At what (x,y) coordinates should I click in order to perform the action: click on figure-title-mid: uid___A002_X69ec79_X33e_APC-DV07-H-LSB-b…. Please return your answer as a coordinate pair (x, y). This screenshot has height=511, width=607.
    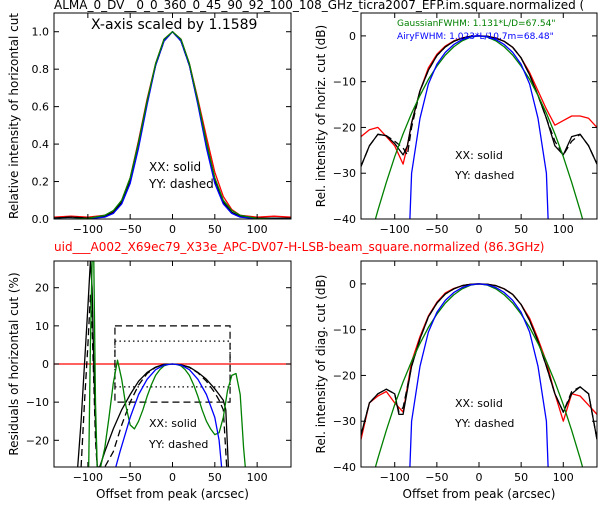
    Looking at the image, I should click on (299, 247).